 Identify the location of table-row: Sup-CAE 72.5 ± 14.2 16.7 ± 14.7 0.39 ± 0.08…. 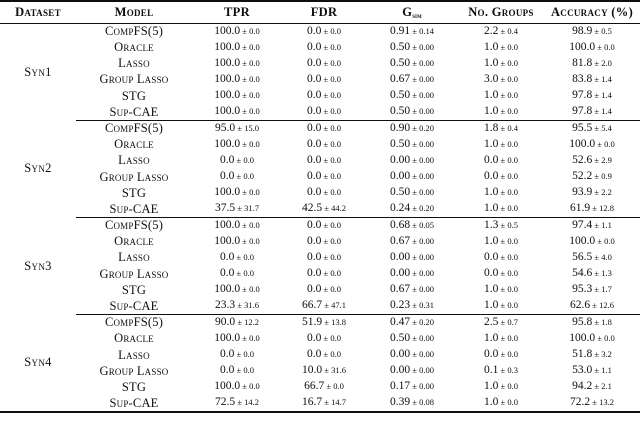
(320, 404).